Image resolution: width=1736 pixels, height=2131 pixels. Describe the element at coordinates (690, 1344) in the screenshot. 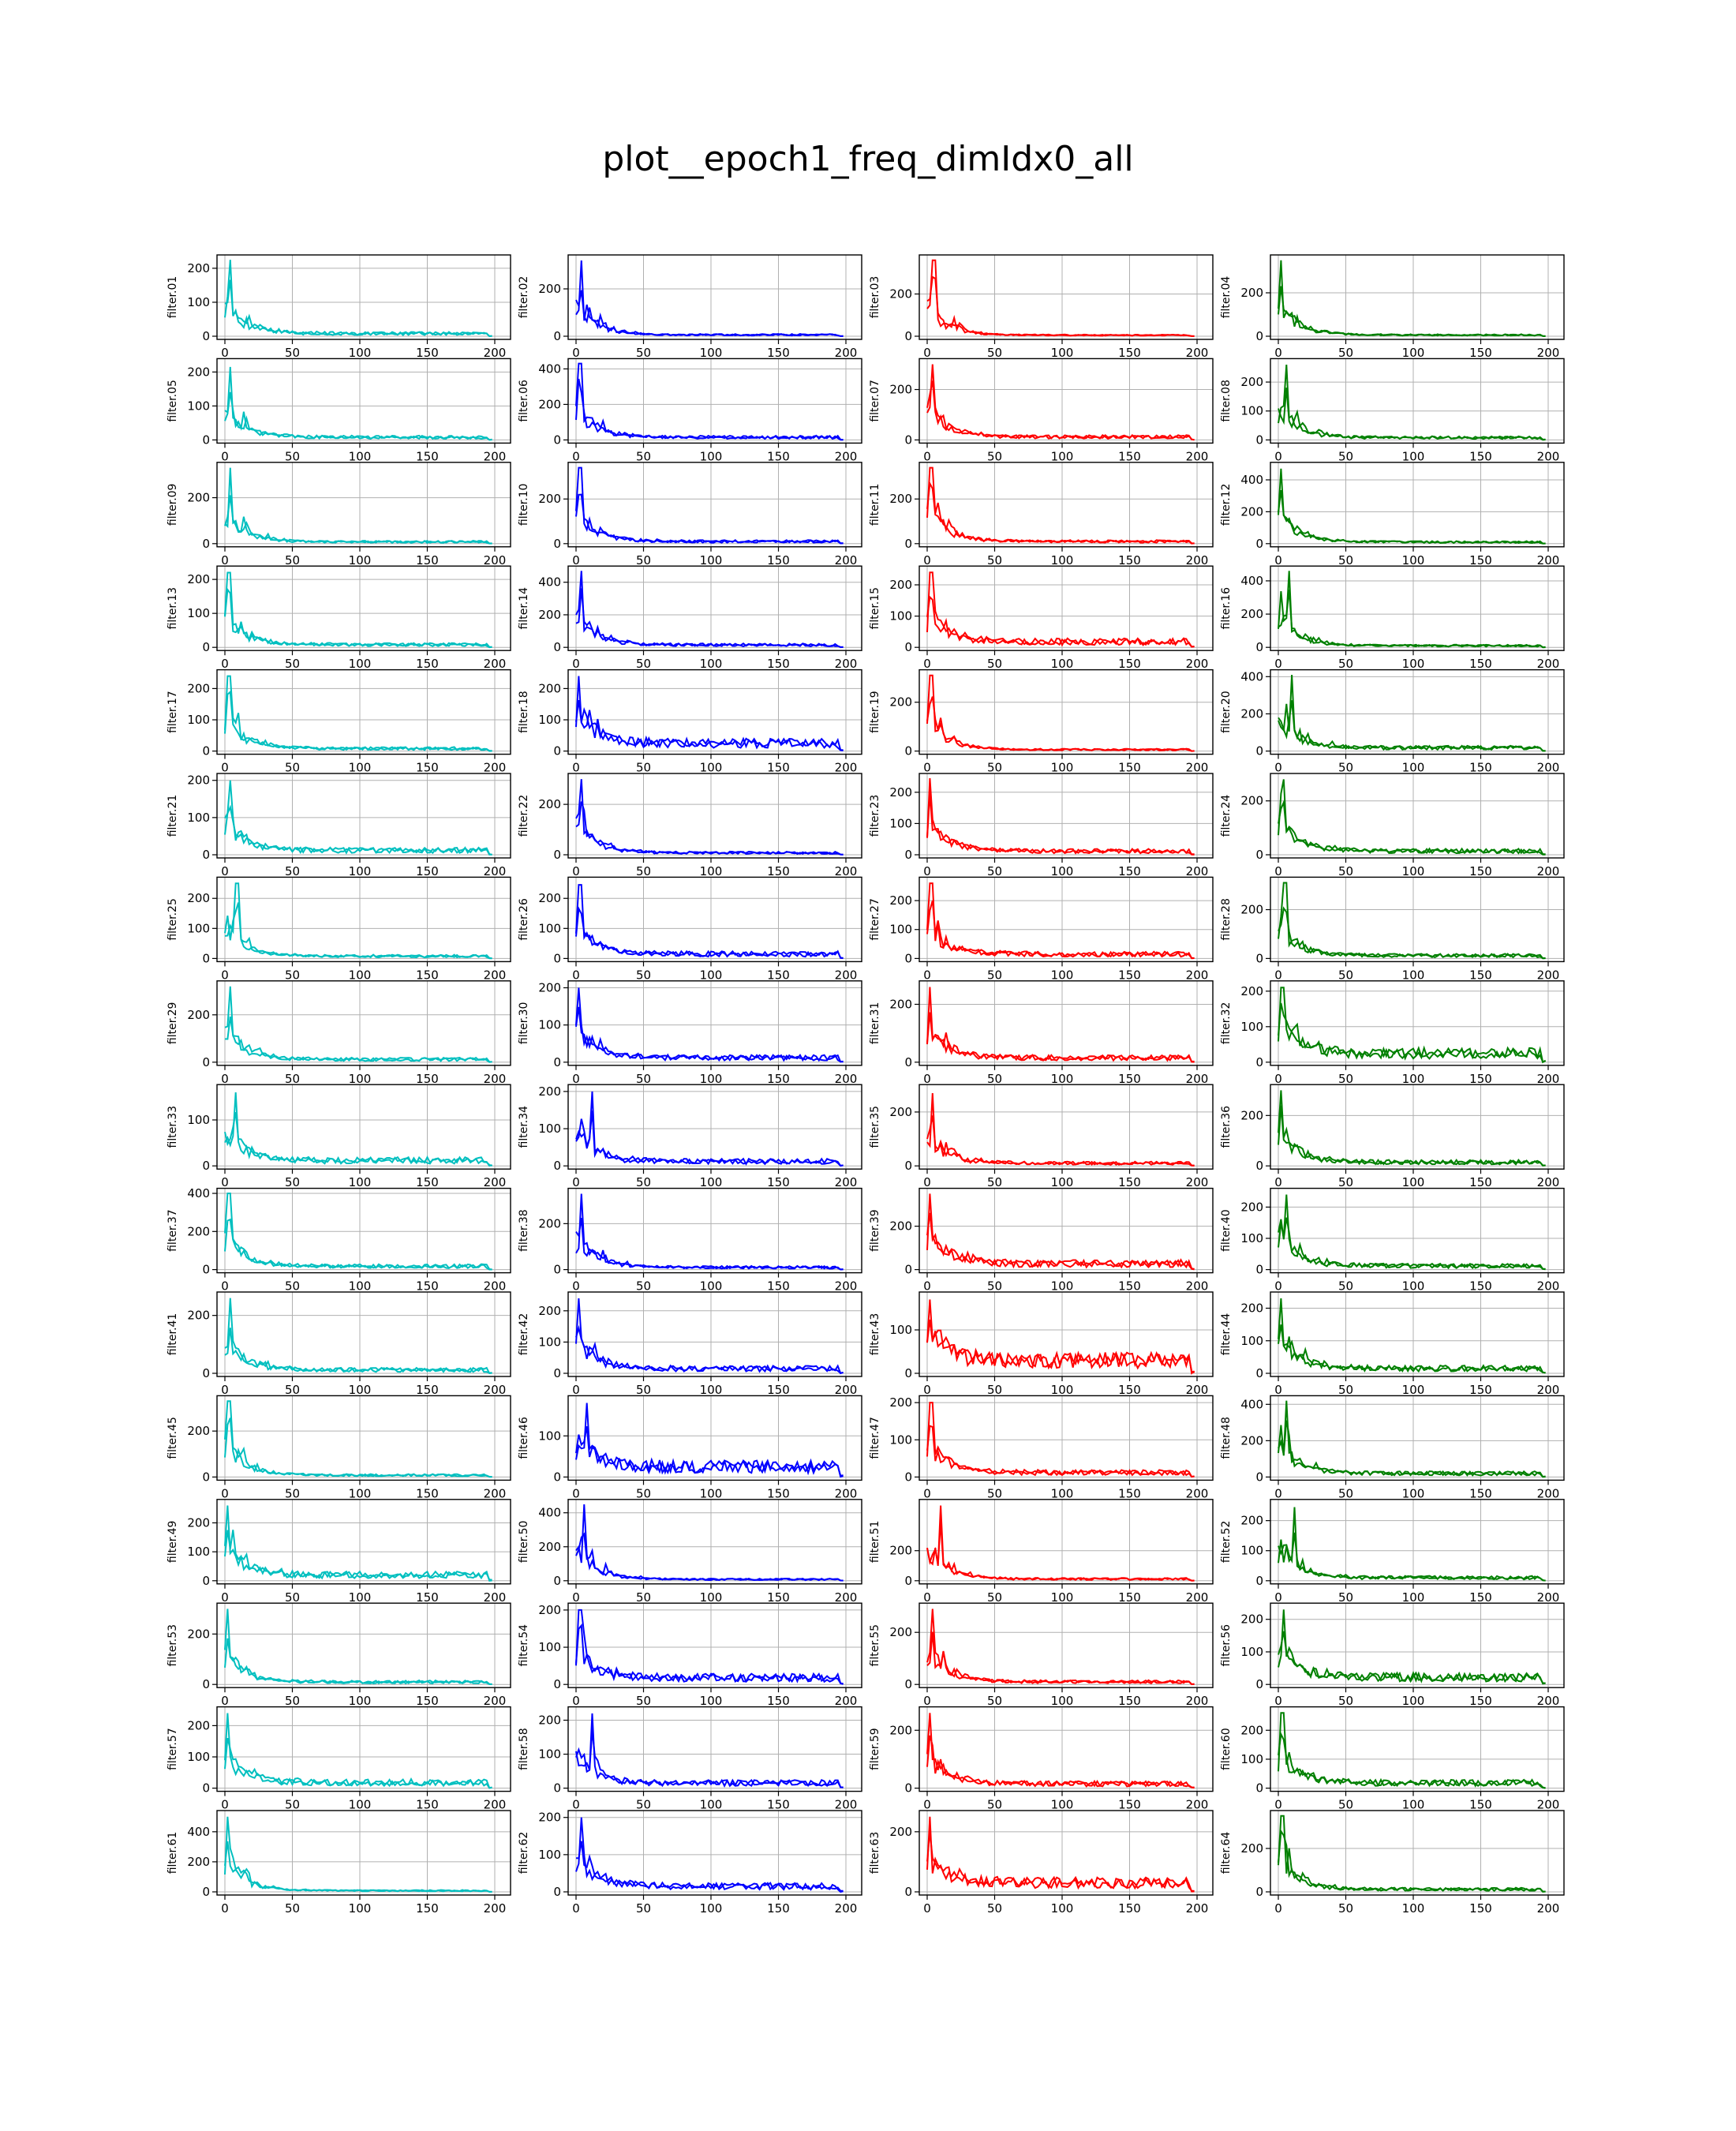

I see `subplot-filter.42: 0 50 100 150 200 0 100 200 filter.42` at that location.